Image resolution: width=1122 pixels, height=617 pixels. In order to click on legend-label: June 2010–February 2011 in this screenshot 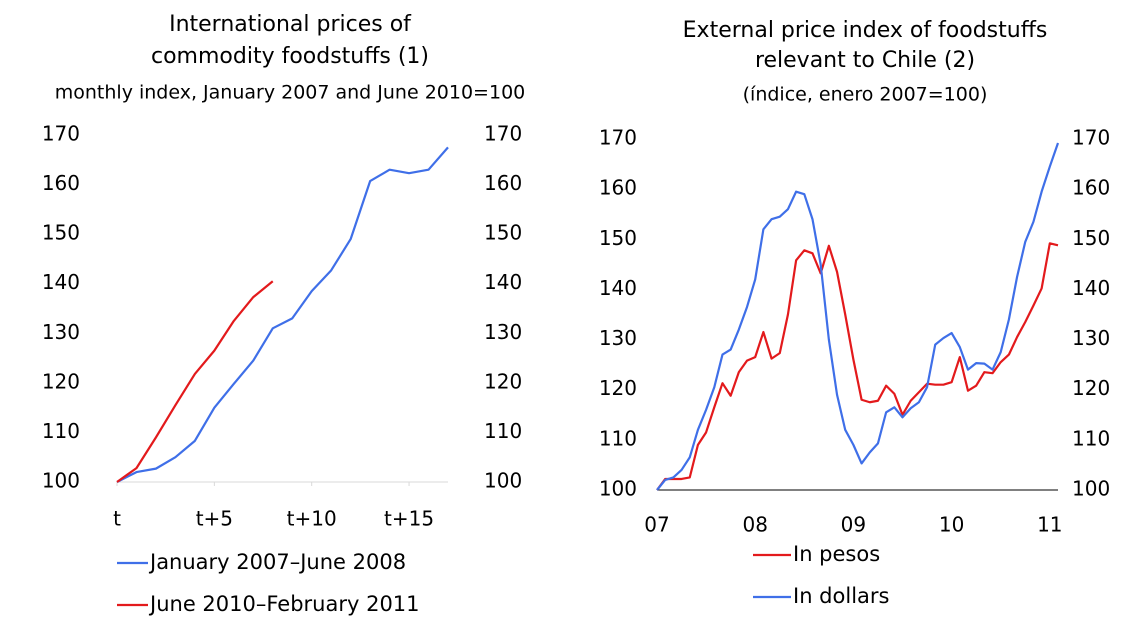, I will do `click(284, 604)`.